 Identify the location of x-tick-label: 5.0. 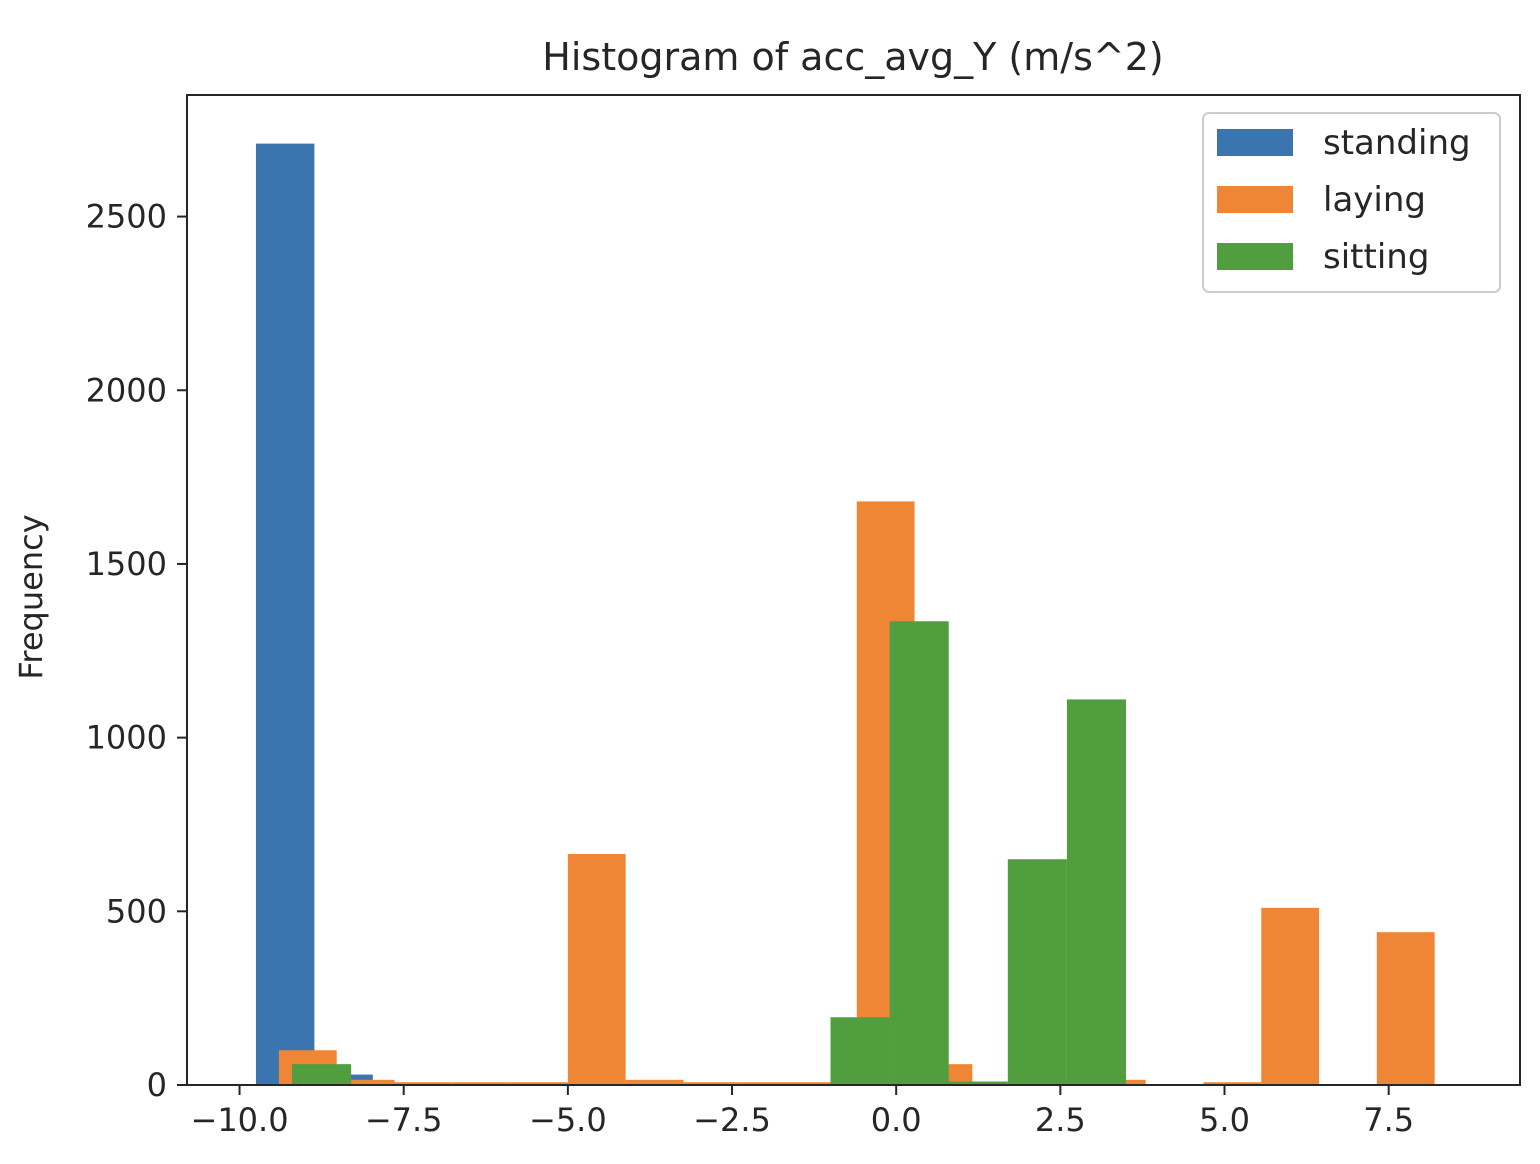
(1224, 1120).